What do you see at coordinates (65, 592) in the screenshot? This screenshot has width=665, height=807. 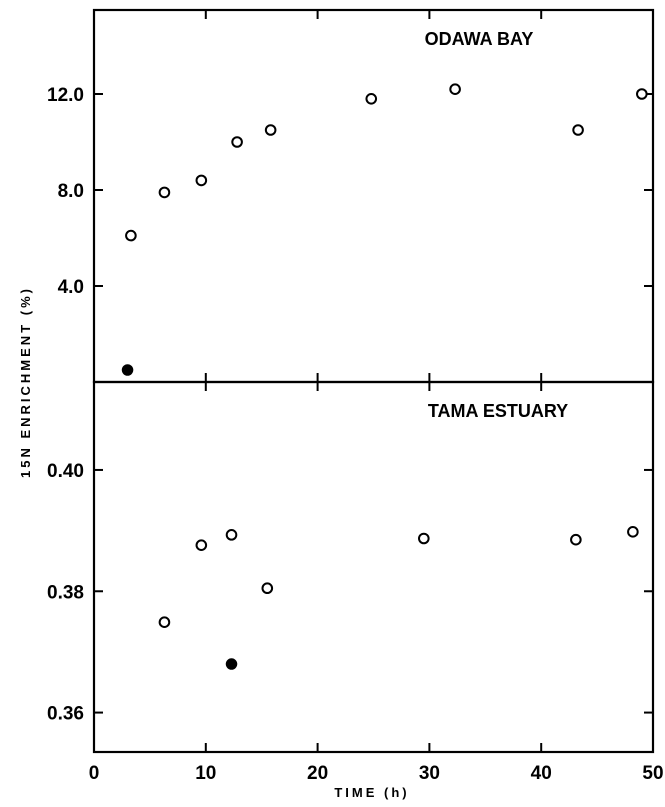 I see `y-tick-label: 0.38` at bounding box center [65, 592].